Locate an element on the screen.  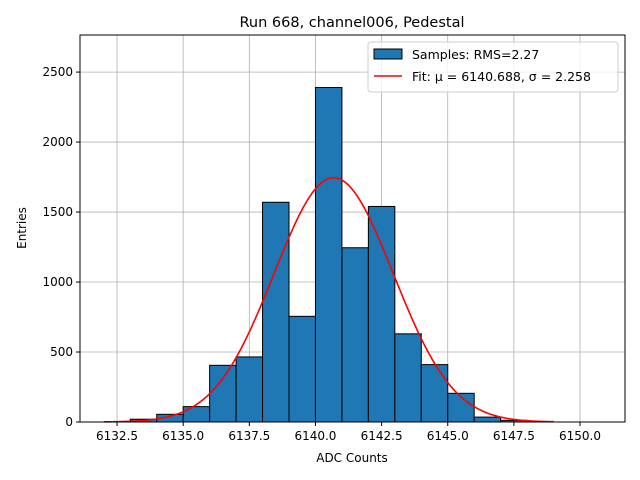
legend-label-fit: Fit: μ = 6140.688, σ = 2.258 is located at coordinates (501, 76).